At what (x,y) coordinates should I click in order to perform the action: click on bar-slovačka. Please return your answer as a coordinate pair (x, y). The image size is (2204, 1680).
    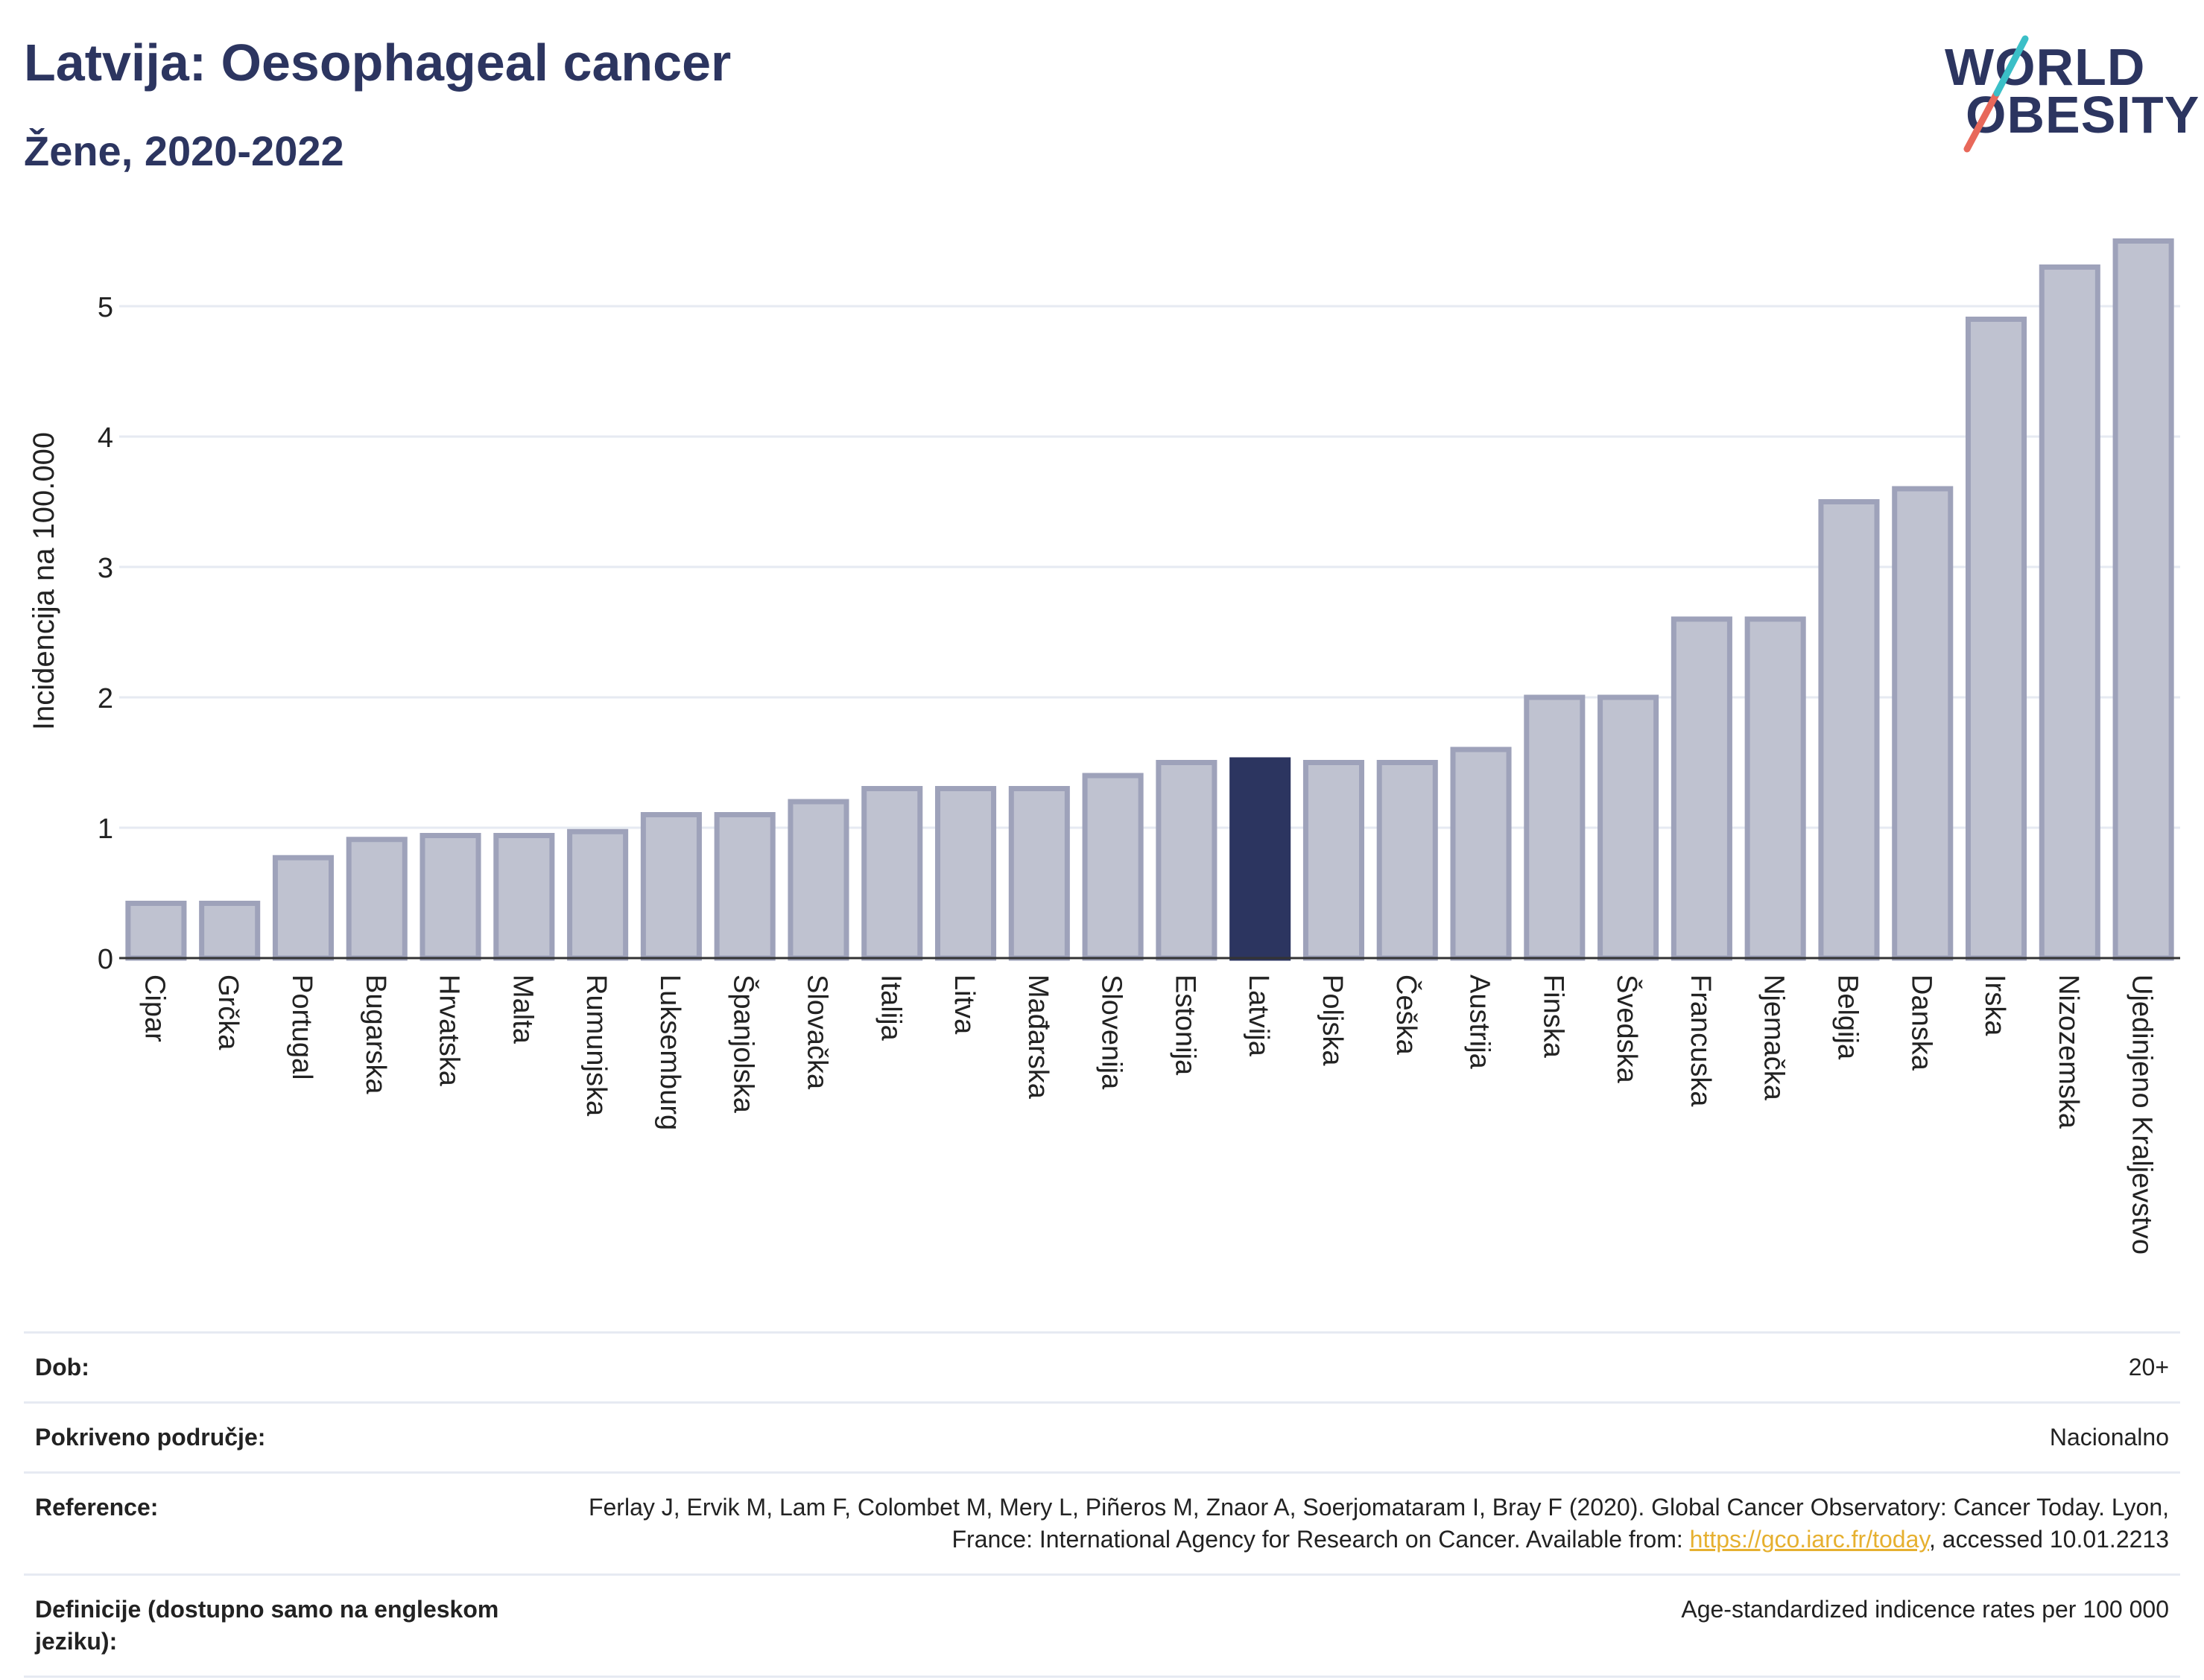
    Looking at the image, I should click on (818, 880).